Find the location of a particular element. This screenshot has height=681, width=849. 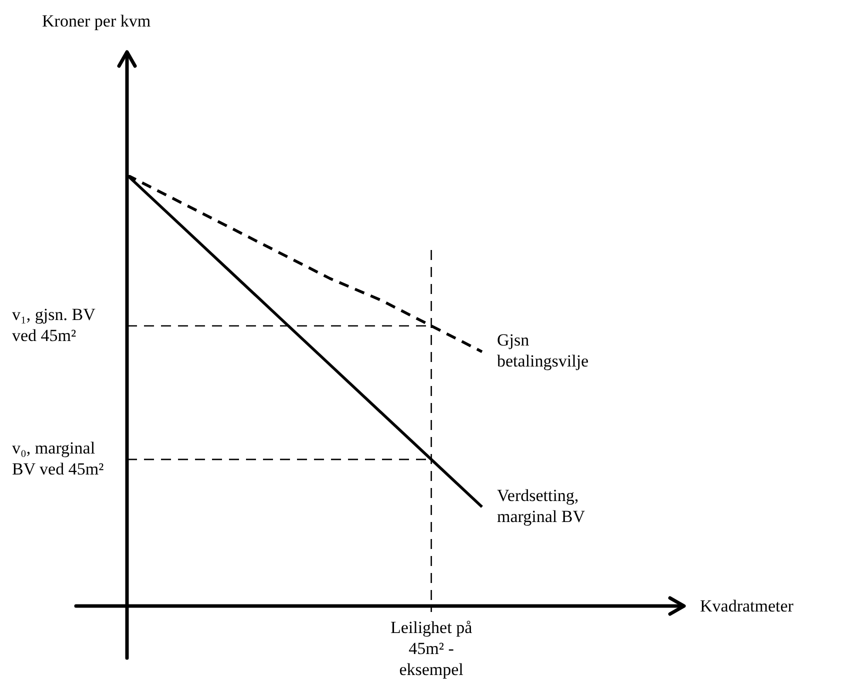

series-label: Gjsn betalingsvilje is located at coordinates (543, 350).